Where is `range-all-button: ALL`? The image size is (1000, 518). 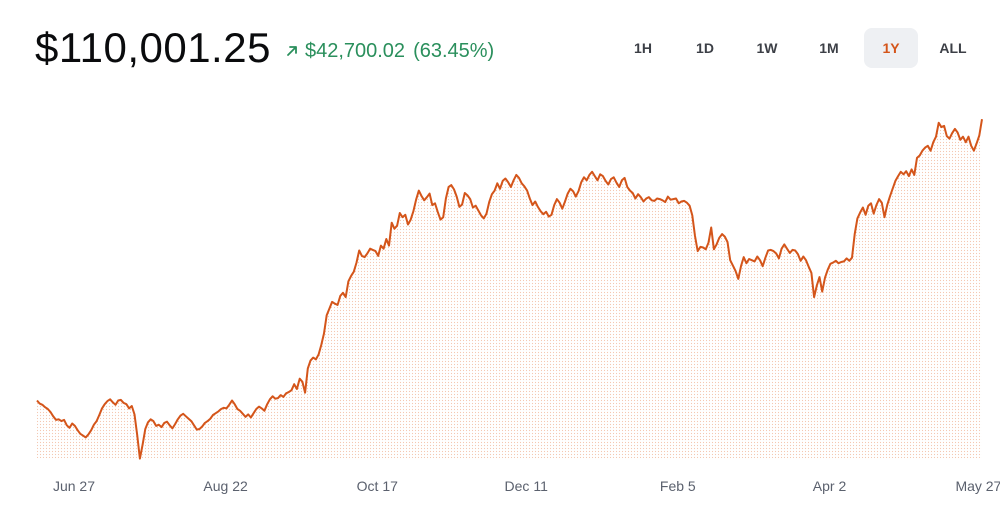 range-all-button: ALL is located at coordinates (953, 48).